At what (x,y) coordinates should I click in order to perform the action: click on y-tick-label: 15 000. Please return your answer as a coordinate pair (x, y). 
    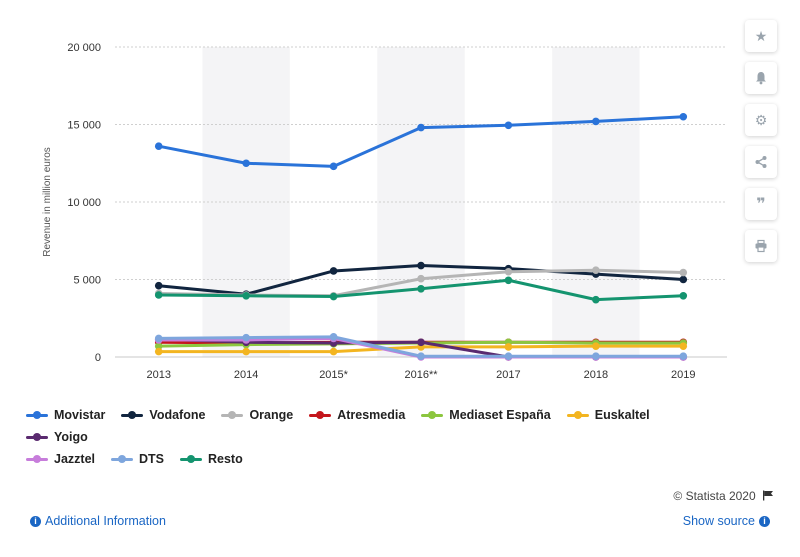
    Looking at the image, I should click on (84, 126).